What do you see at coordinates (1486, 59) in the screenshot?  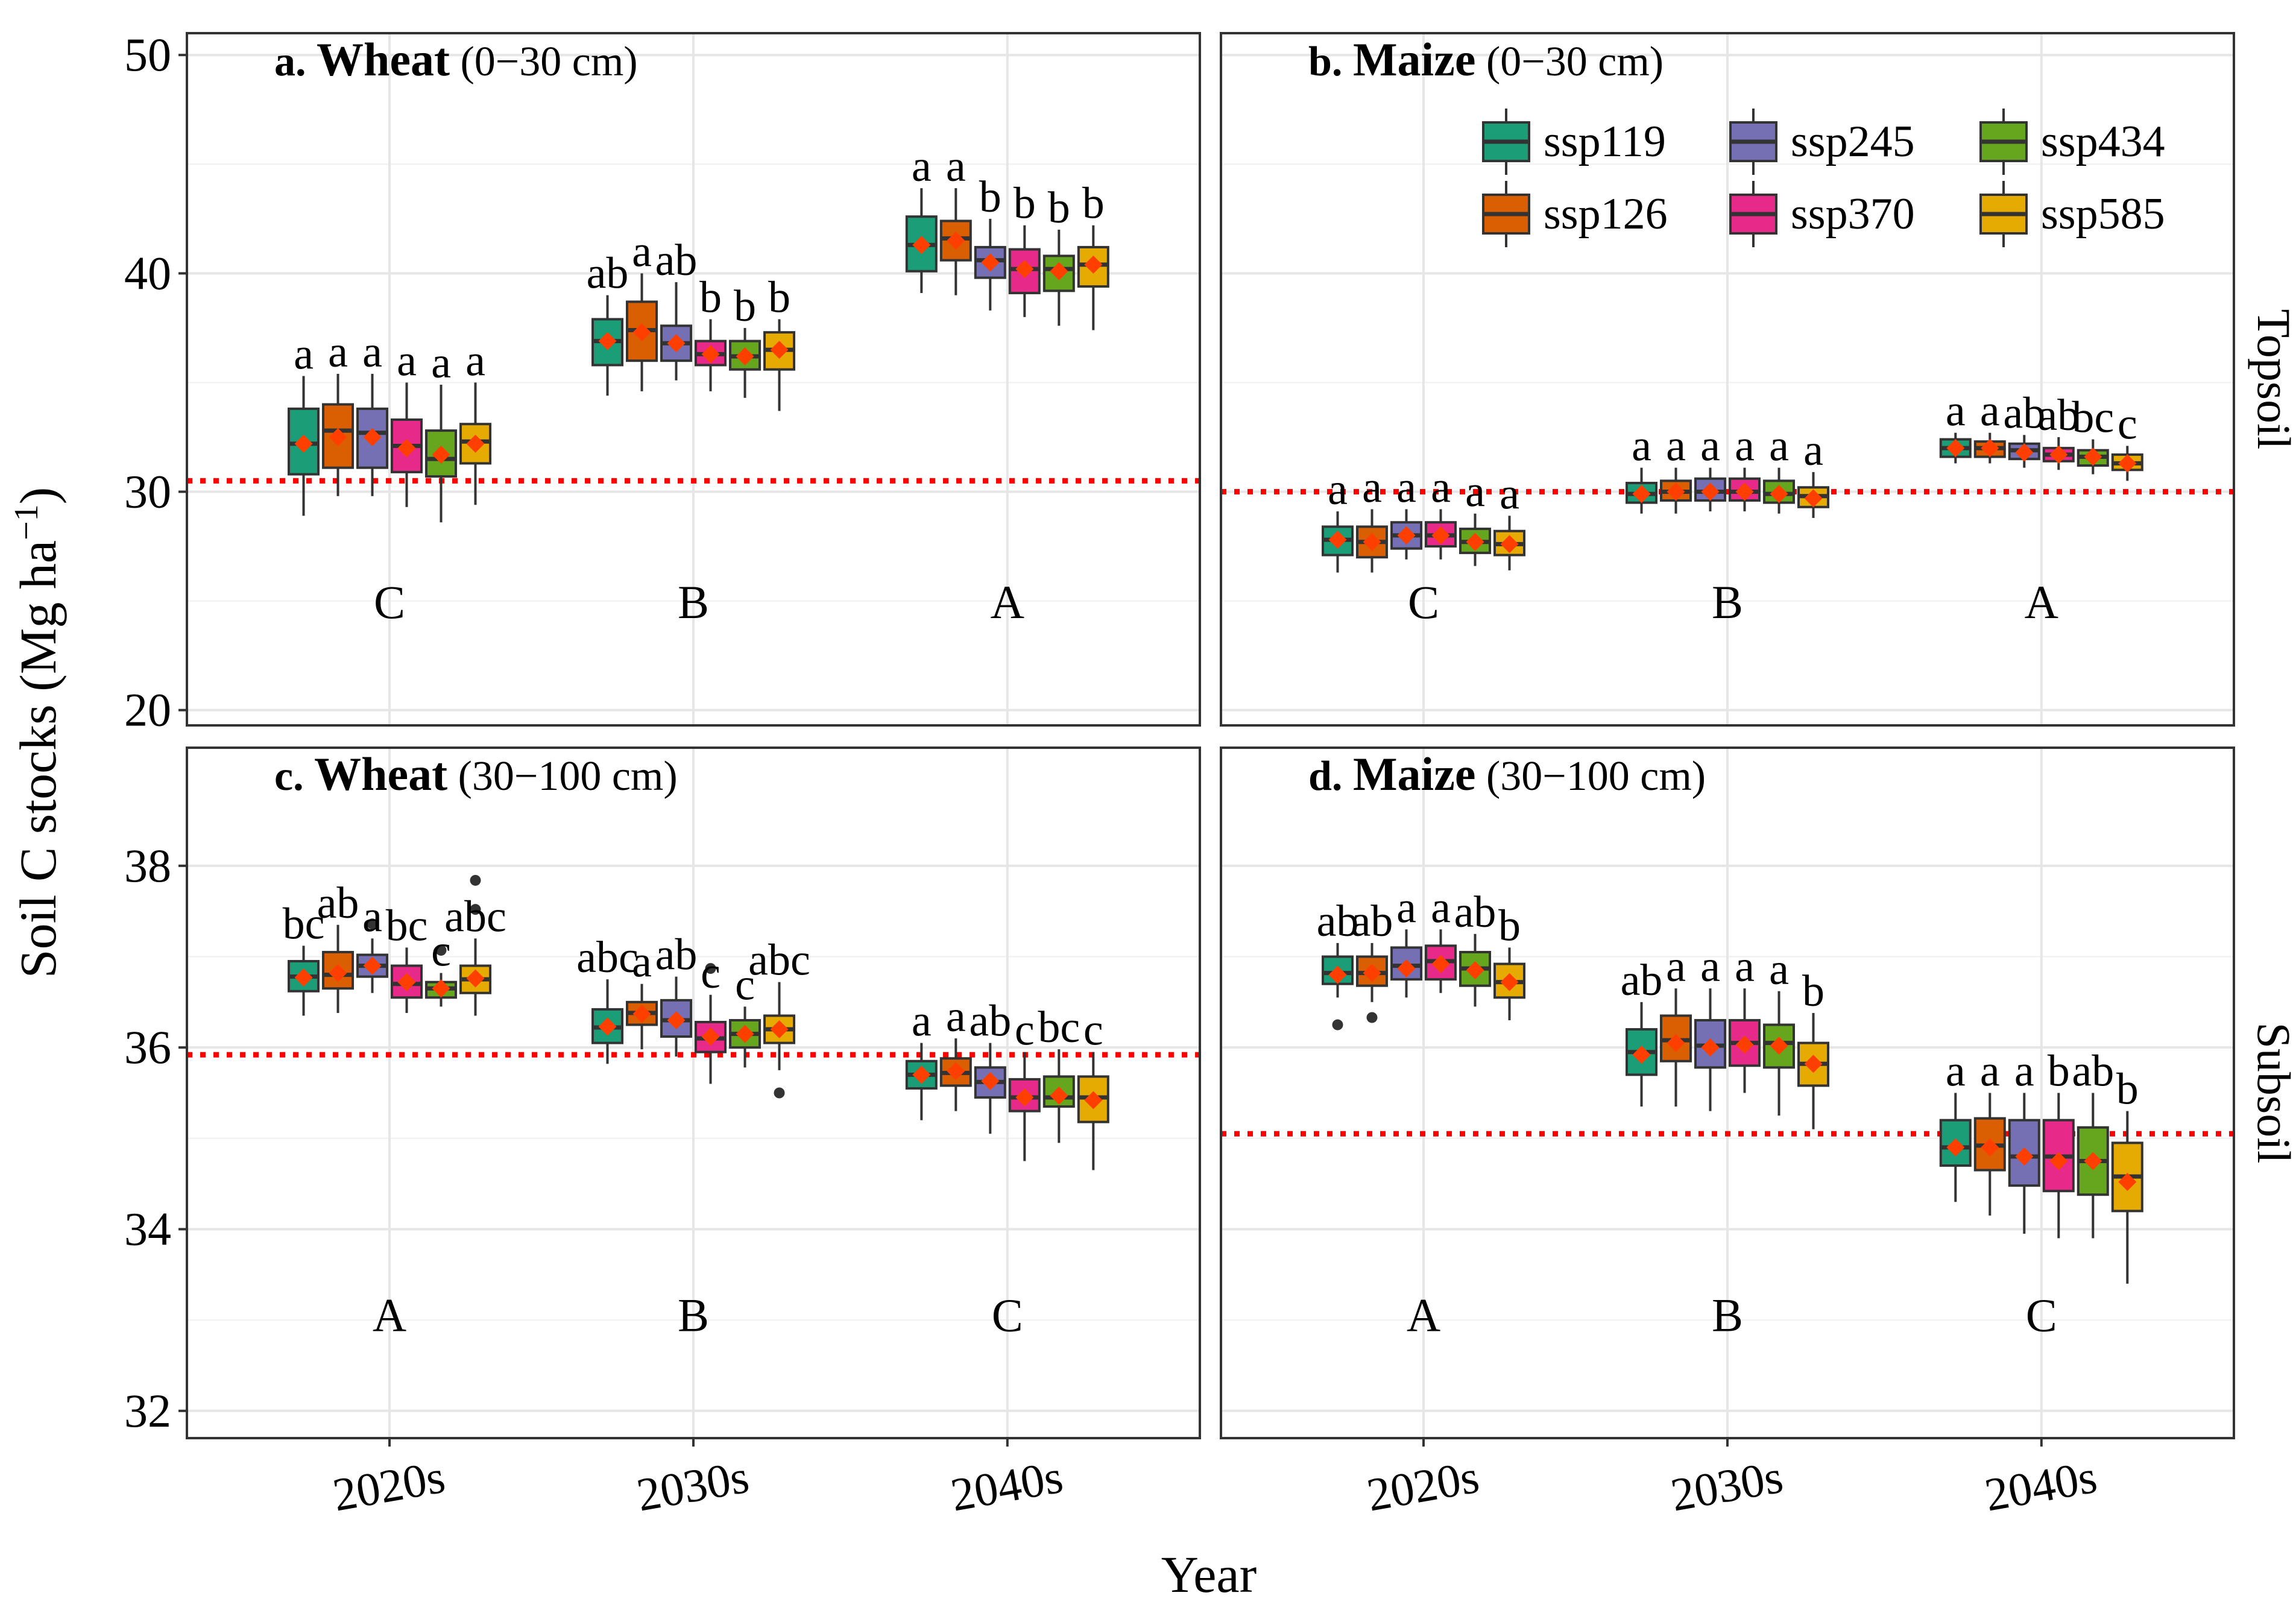 I see `panel-title: b. Maize (0−30 cm)` at bounding box center [1486, 59].